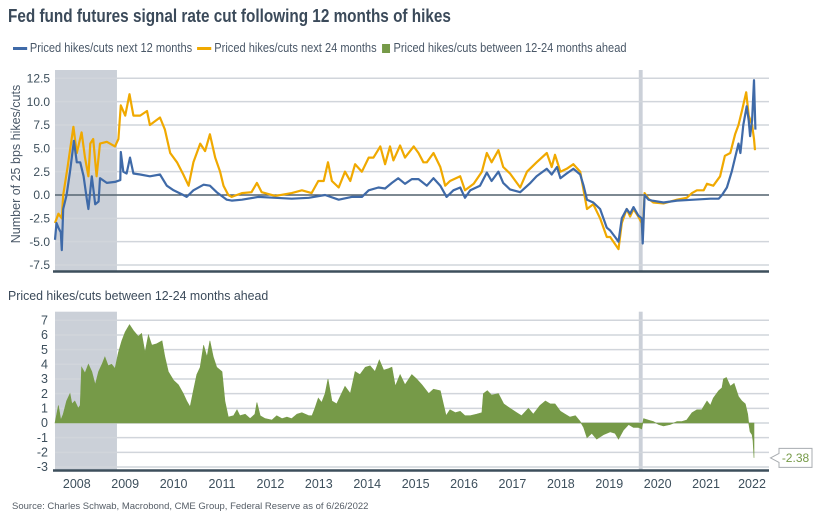  I want to click on y-tick-label: -2.5, so click(39, 219).